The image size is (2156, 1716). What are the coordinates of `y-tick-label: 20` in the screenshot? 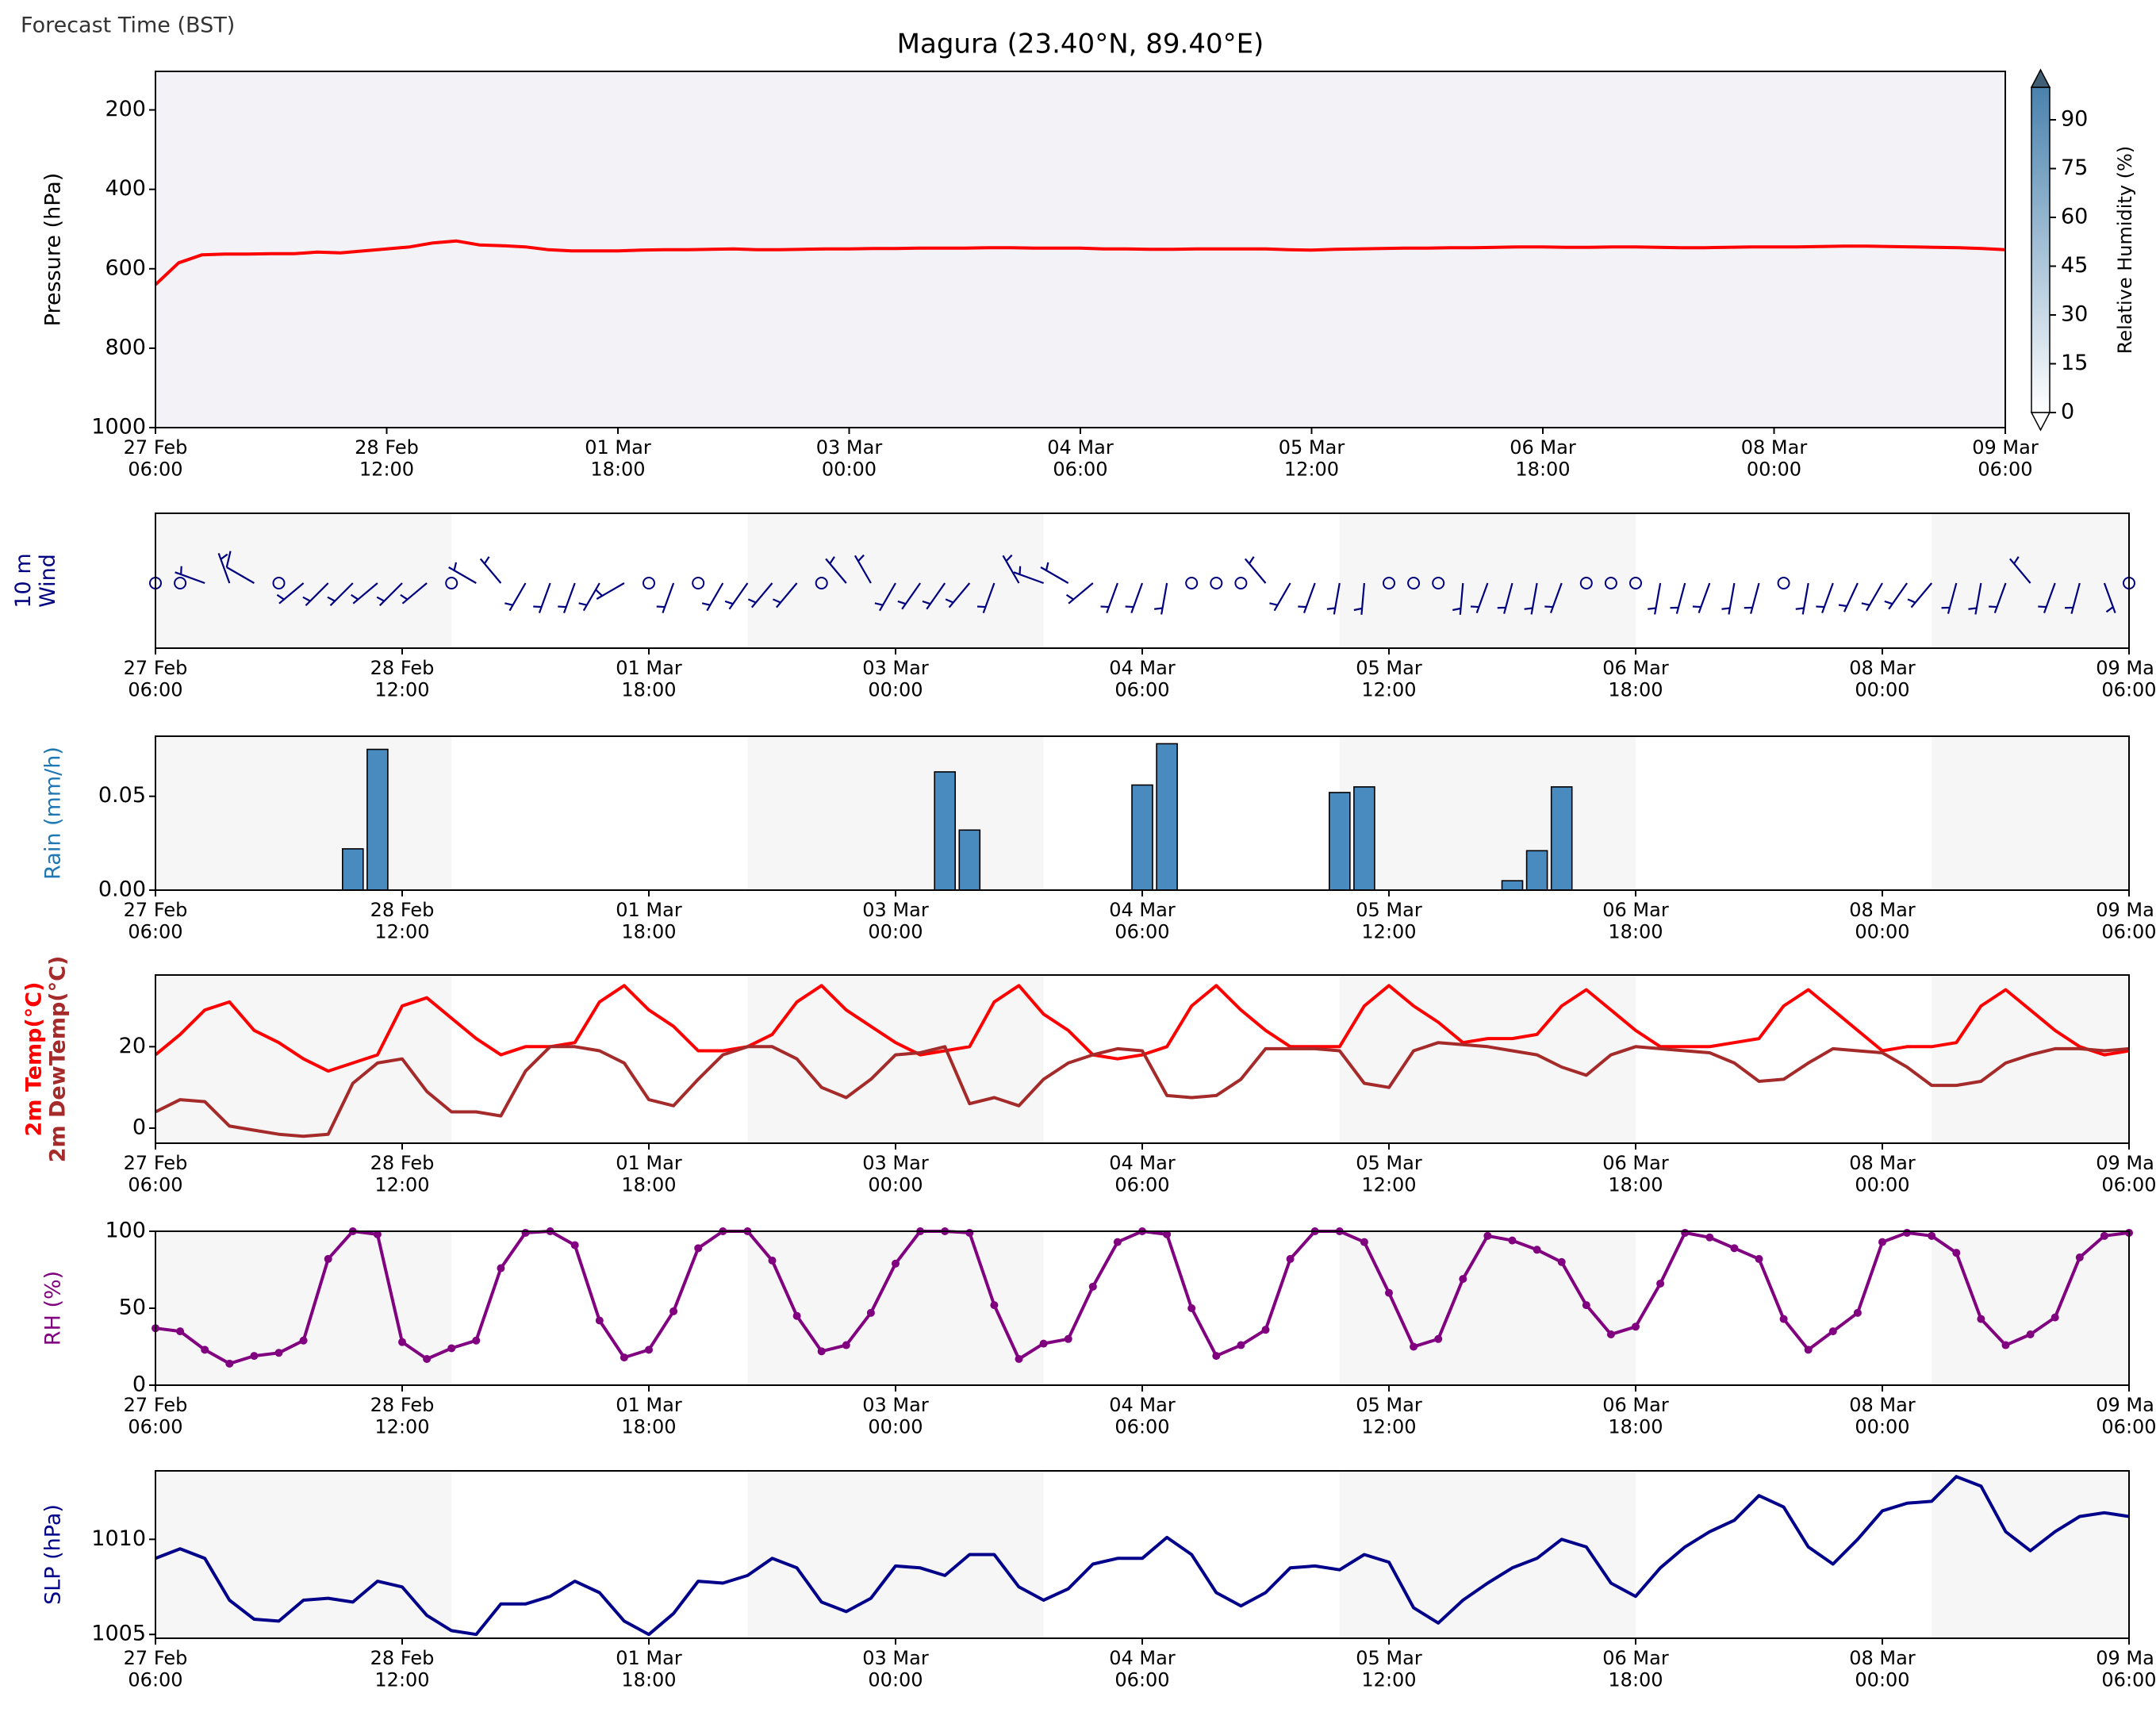 It's located at (132, 1046).